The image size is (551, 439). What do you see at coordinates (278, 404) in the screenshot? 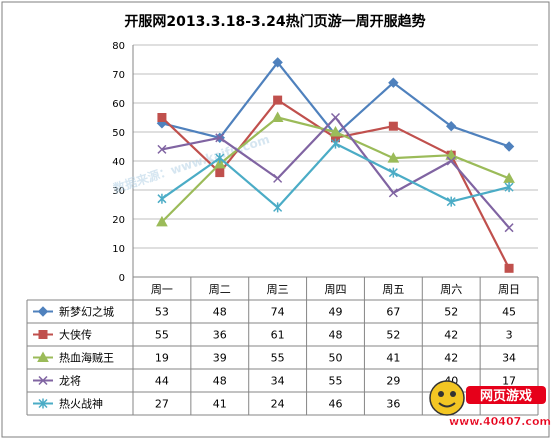
I see `table-cell: 24` at bounding box center [278, 404].